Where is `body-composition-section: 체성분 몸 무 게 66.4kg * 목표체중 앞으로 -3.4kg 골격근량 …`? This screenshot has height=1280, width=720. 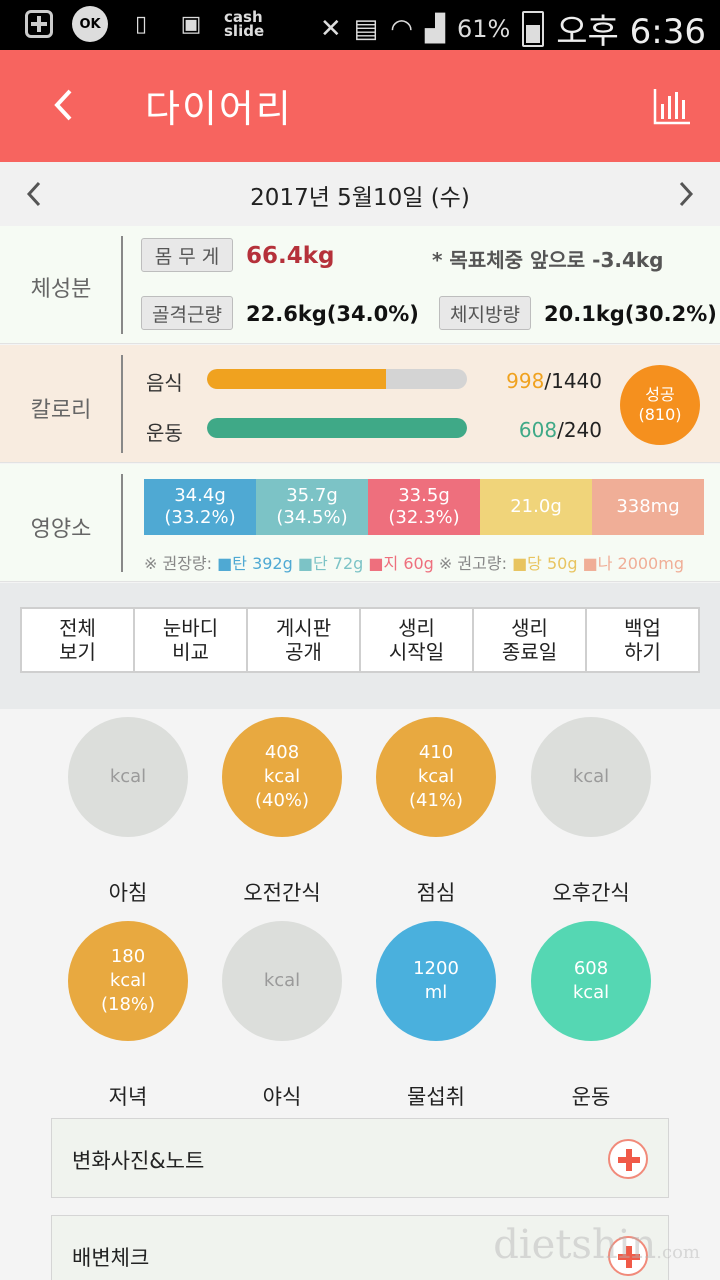
body-composition-section: 체성분 몸 무 게 66.4kg * 목표체중 앞으로 -3.4kg 골격근량 … is located at coordinates (360, 285).